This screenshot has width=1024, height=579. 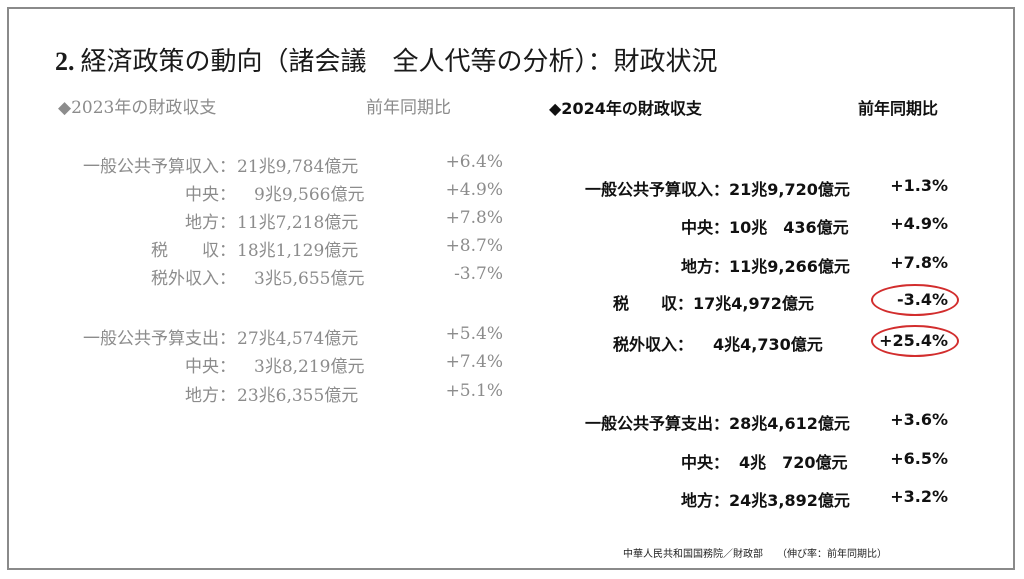 I want to click on row-amount: 23兆6,355億元, so click(x=298, y=396).